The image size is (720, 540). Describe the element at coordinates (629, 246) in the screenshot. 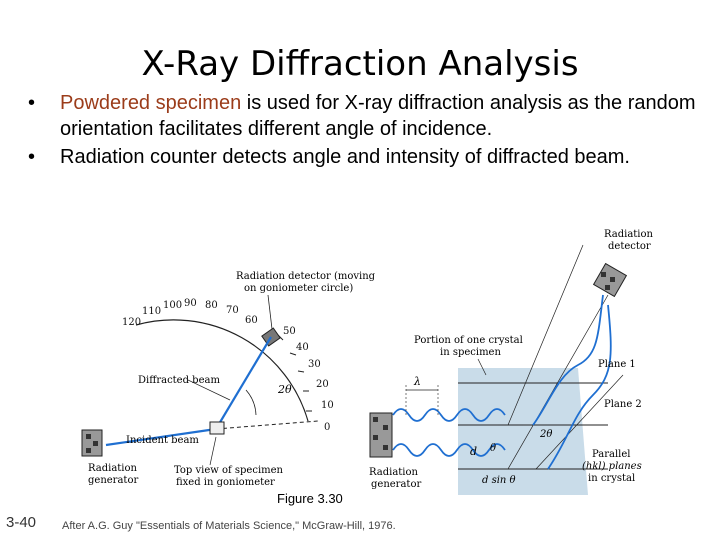

I see `detector-label-right-2: detector` at that location.